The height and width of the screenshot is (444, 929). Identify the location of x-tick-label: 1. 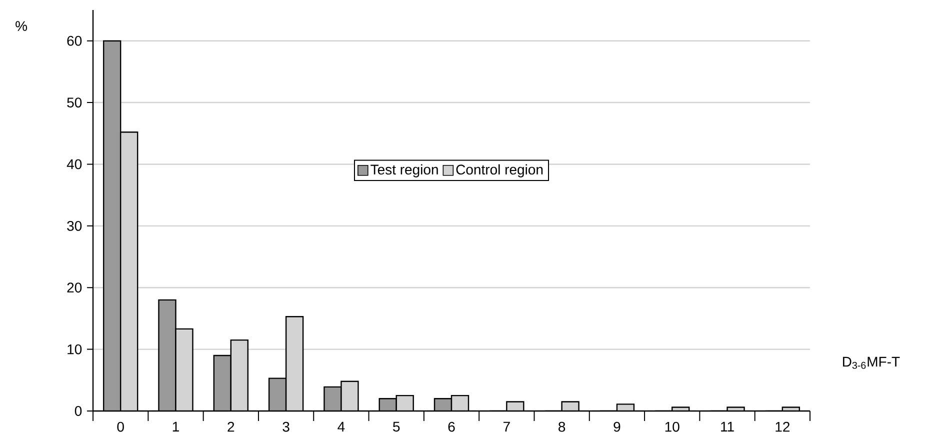
(175, 427).